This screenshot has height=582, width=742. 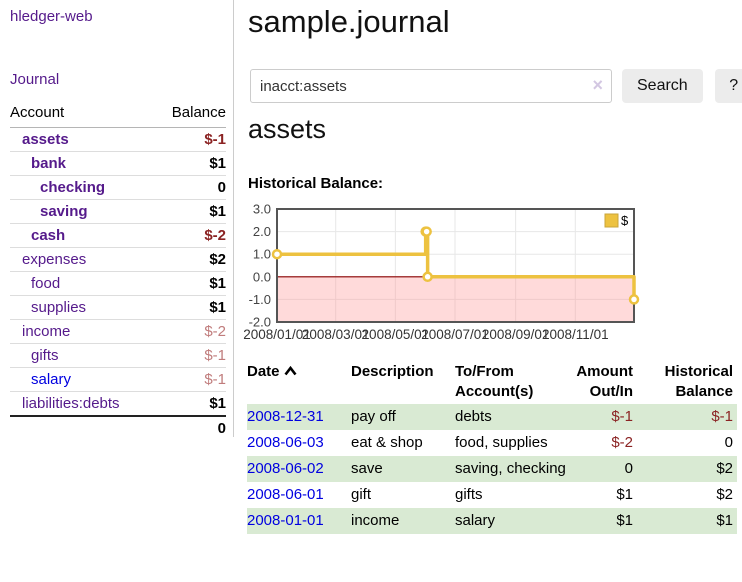 What do you see at coordinates (611, 220) in the screenshot?
I see `legend-swatch` at bounding box center [611, 220].